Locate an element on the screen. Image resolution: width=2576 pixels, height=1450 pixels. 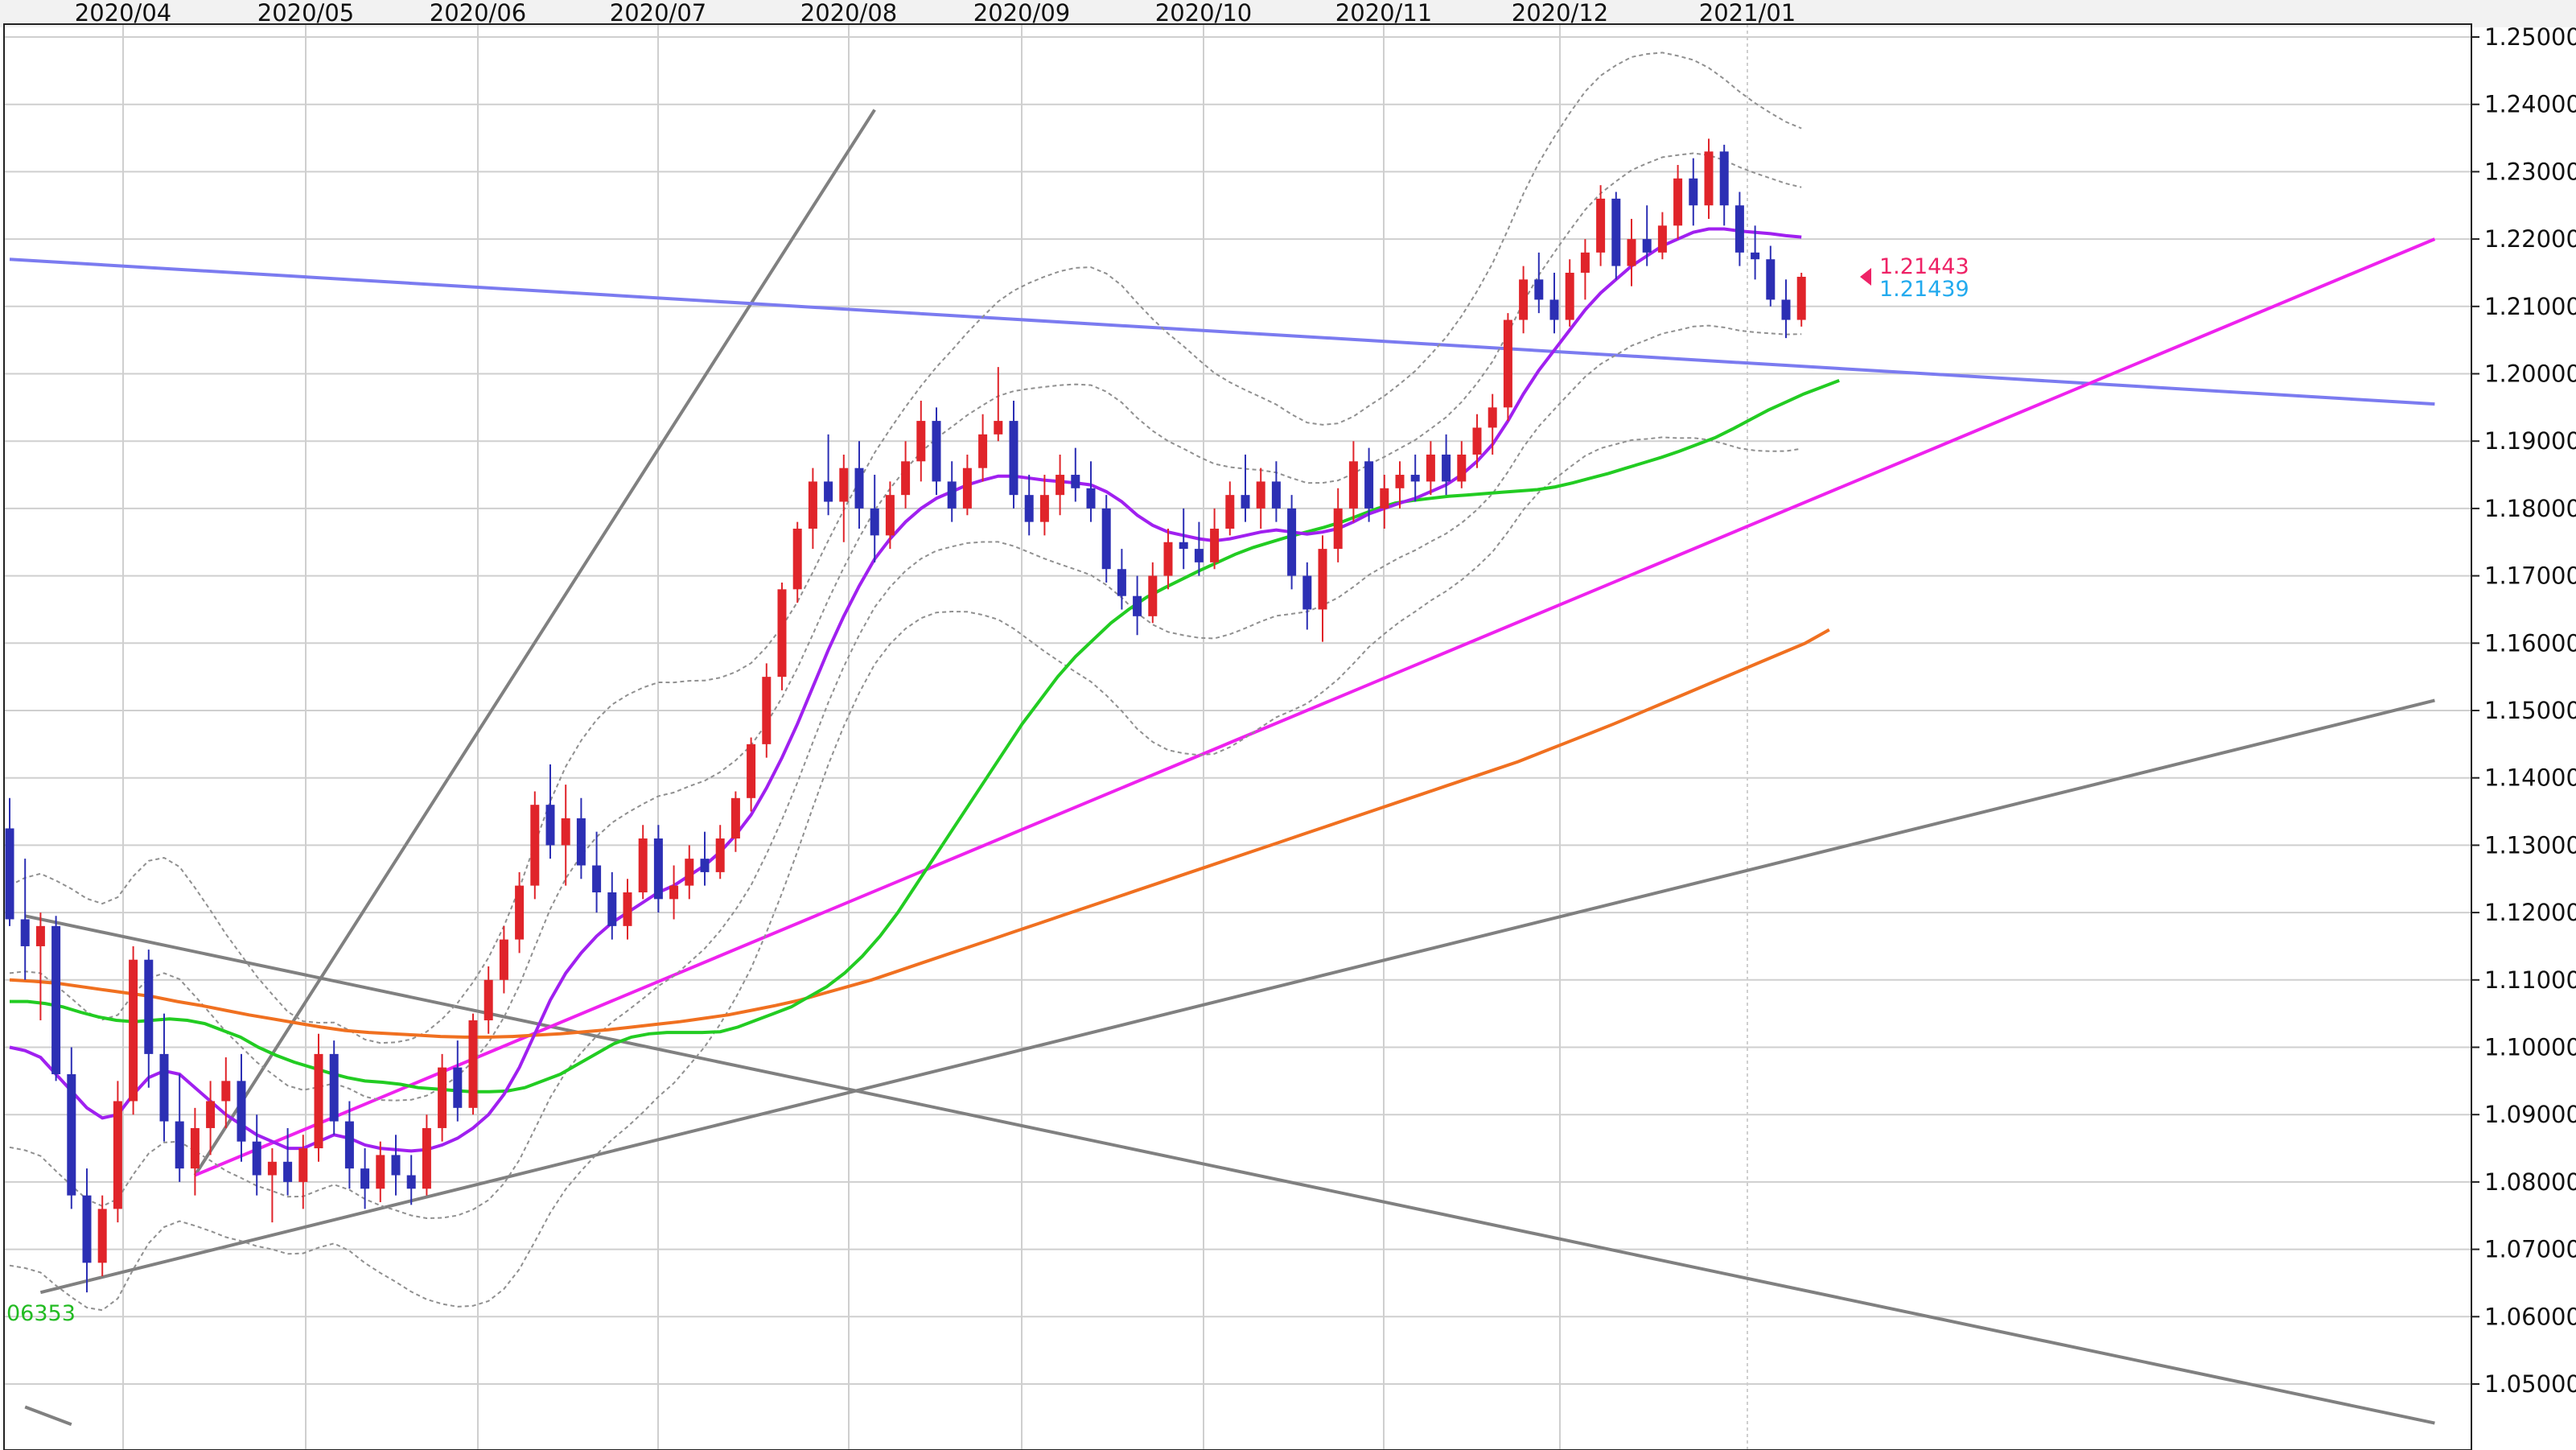
current-price-arrow is located at coordinates (1865, 276).